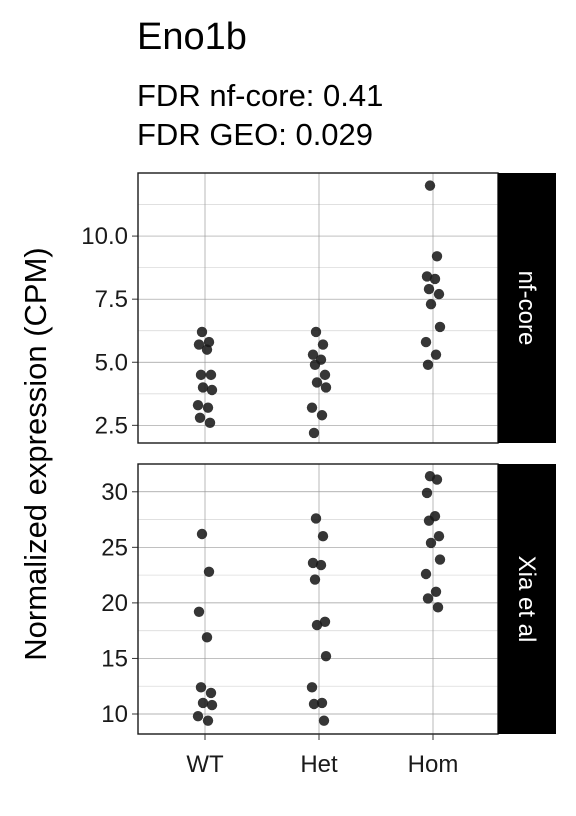 The width and height of the screenshot is (576, 816). I want to click on y-tick-label: 10.0, so click(104, 236).